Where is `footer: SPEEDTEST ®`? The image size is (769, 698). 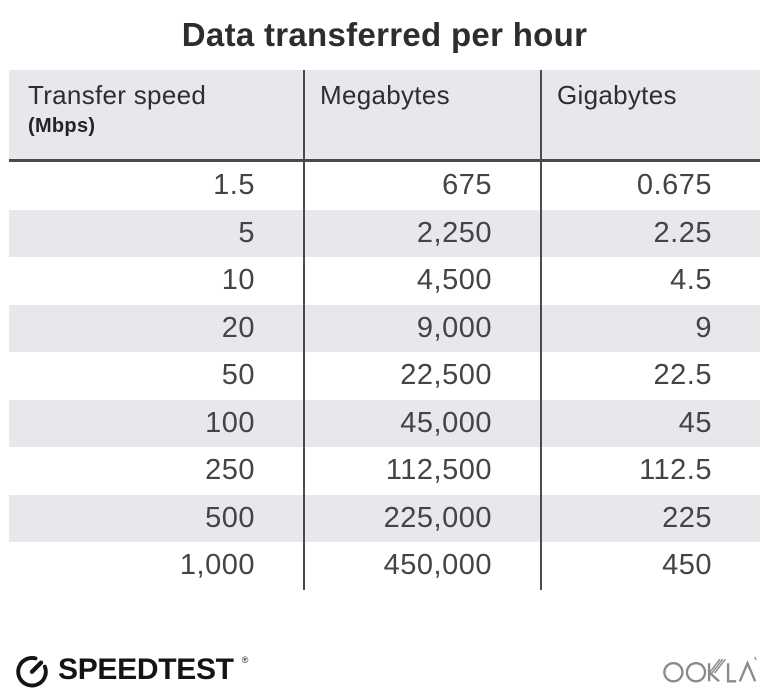 footer: SPEEDTEST ® is located at coordinates (384, 669).